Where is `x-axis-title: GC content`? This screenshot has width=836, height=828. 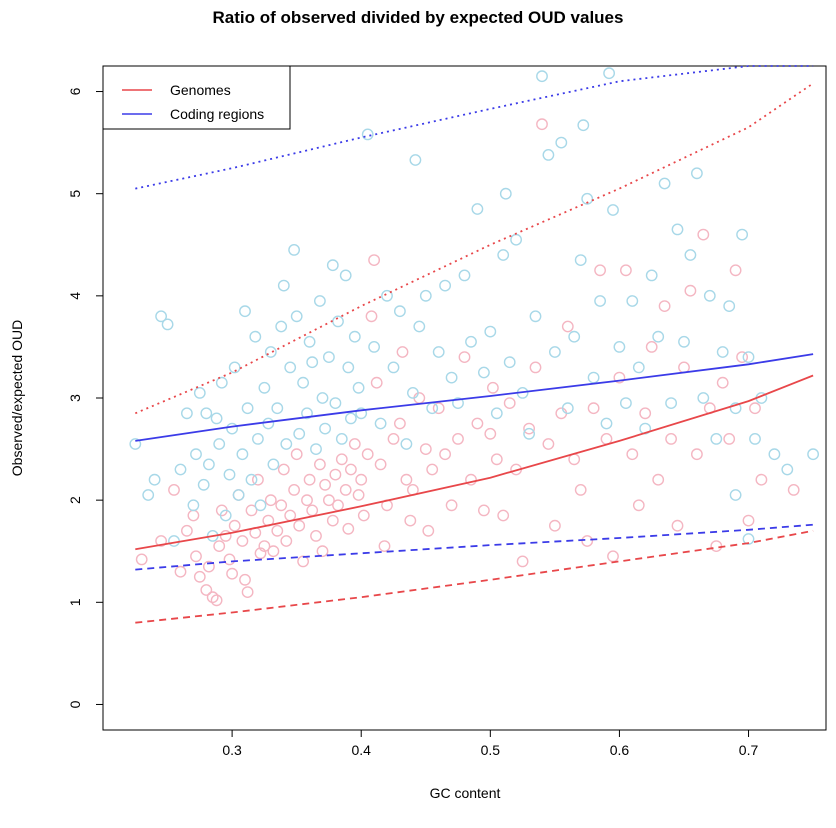 x-axis-title: GC content is located at coordinates (465, 793).